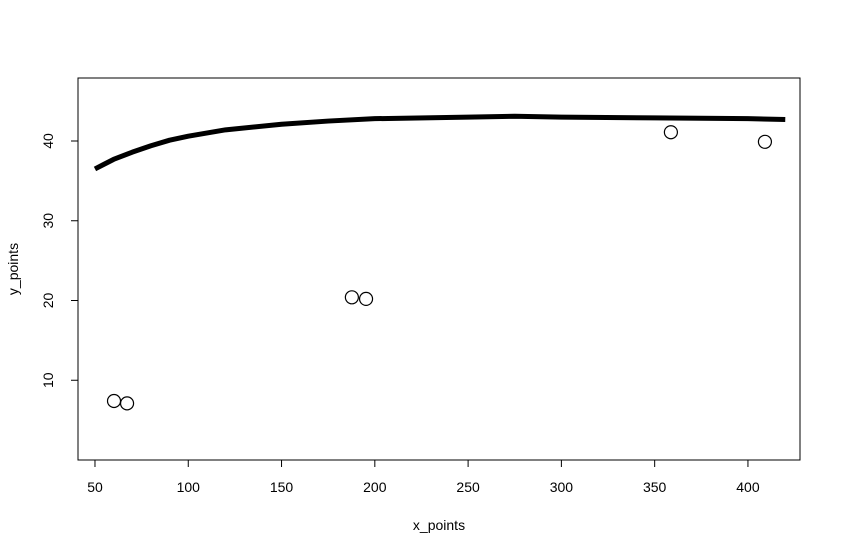 The height and width of the screenshot is (555, 842). Describe the element at coordinates (95, 487) in the screenshot. I see `x-tick-label: 50` at that location.